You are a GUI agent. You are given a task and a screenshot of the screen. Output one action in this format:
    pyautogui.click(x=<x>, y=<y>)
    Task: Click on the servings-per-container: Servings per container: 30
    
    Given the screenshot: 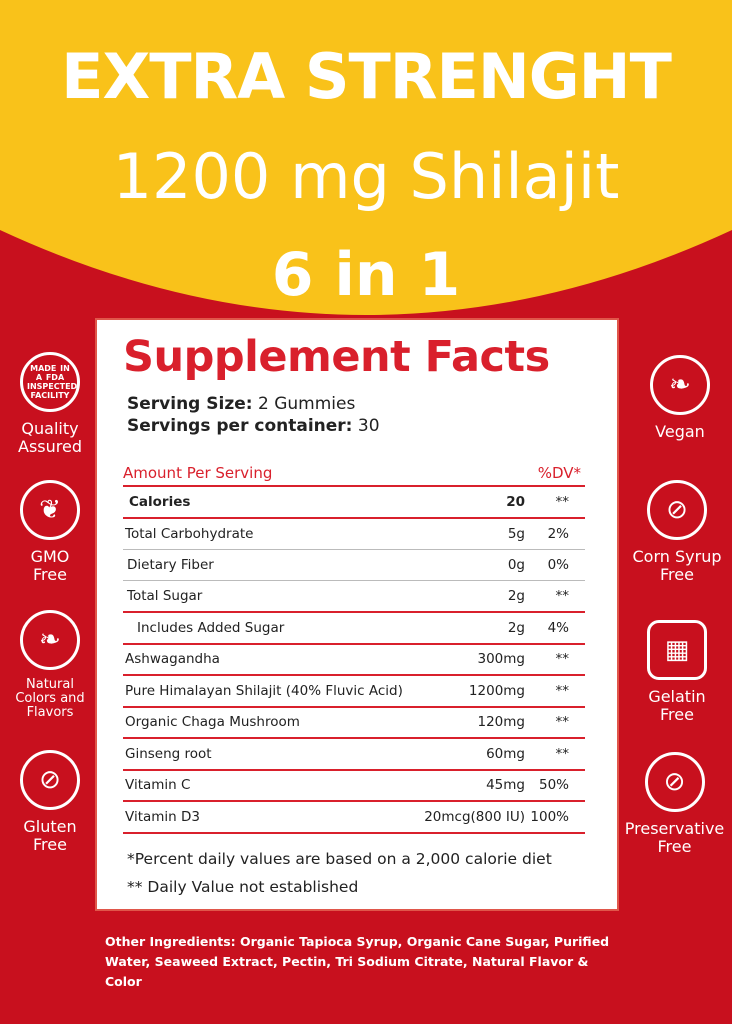 What is the action you would take?
    pyautogui.click(x=253, y=426)
    